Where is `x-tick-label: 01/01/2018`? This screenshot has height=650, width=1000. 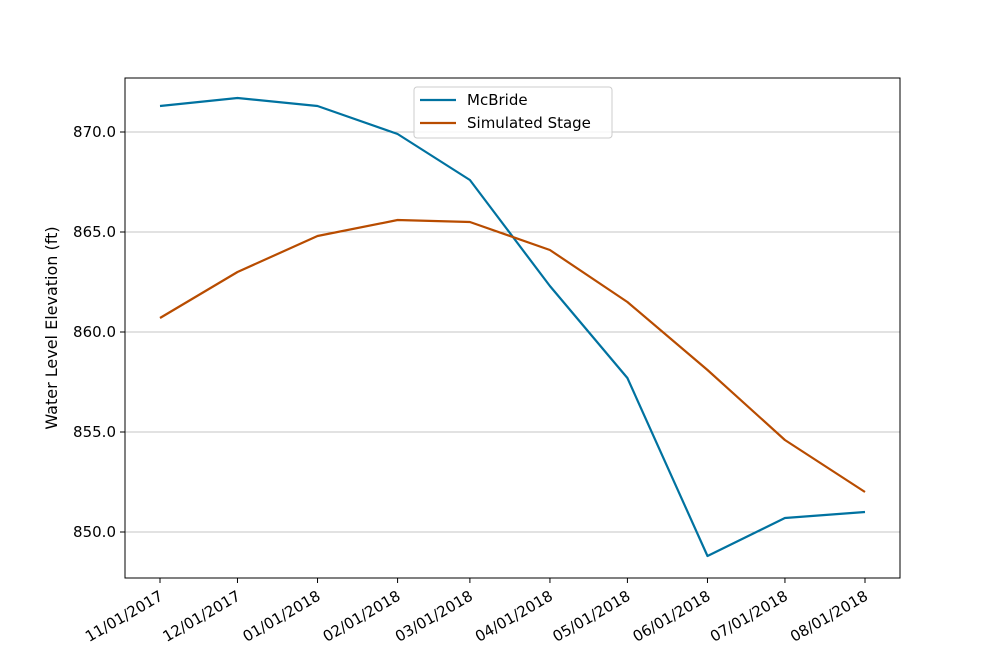 x-tick-label: 01/01/2018 is located at coordinates (282, 616).